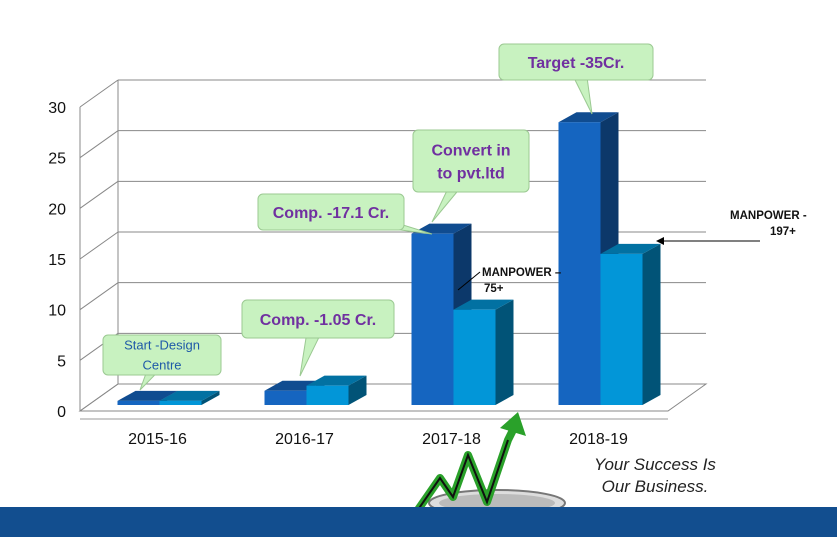 The height and width of the screenshot is (537, 837). Describe the element at coordinates (457, 483) in the screenshot. I see `growth-arrow-outline` at that location.